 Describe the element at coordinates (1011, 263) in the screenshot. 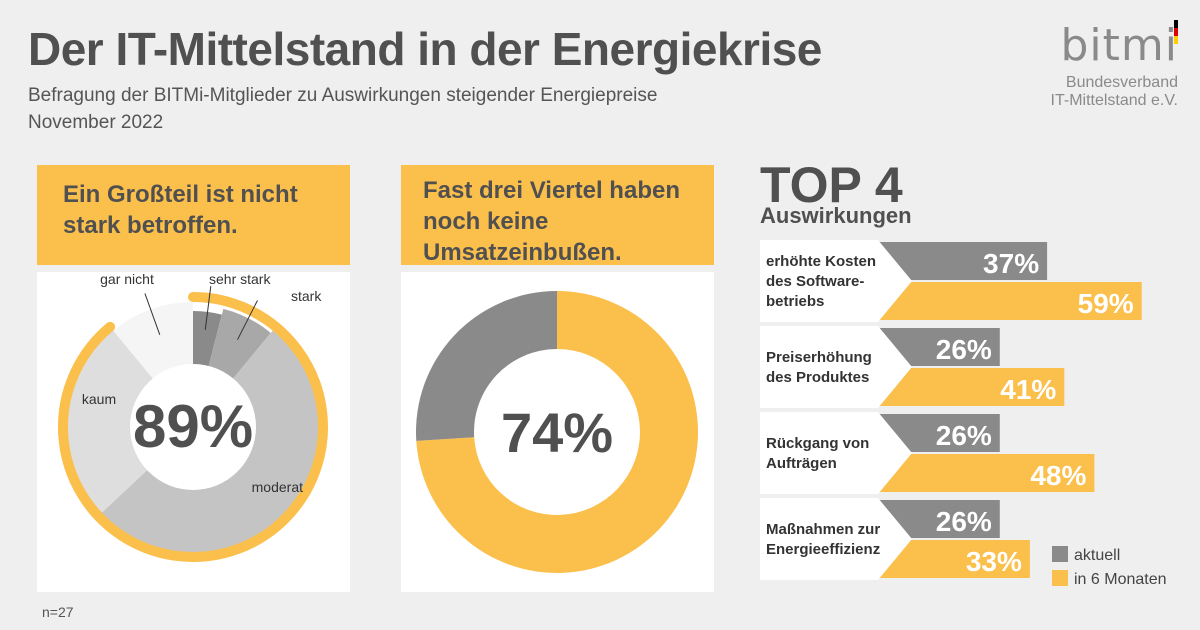

I see `value-label-aktuell: 37%` at that location.